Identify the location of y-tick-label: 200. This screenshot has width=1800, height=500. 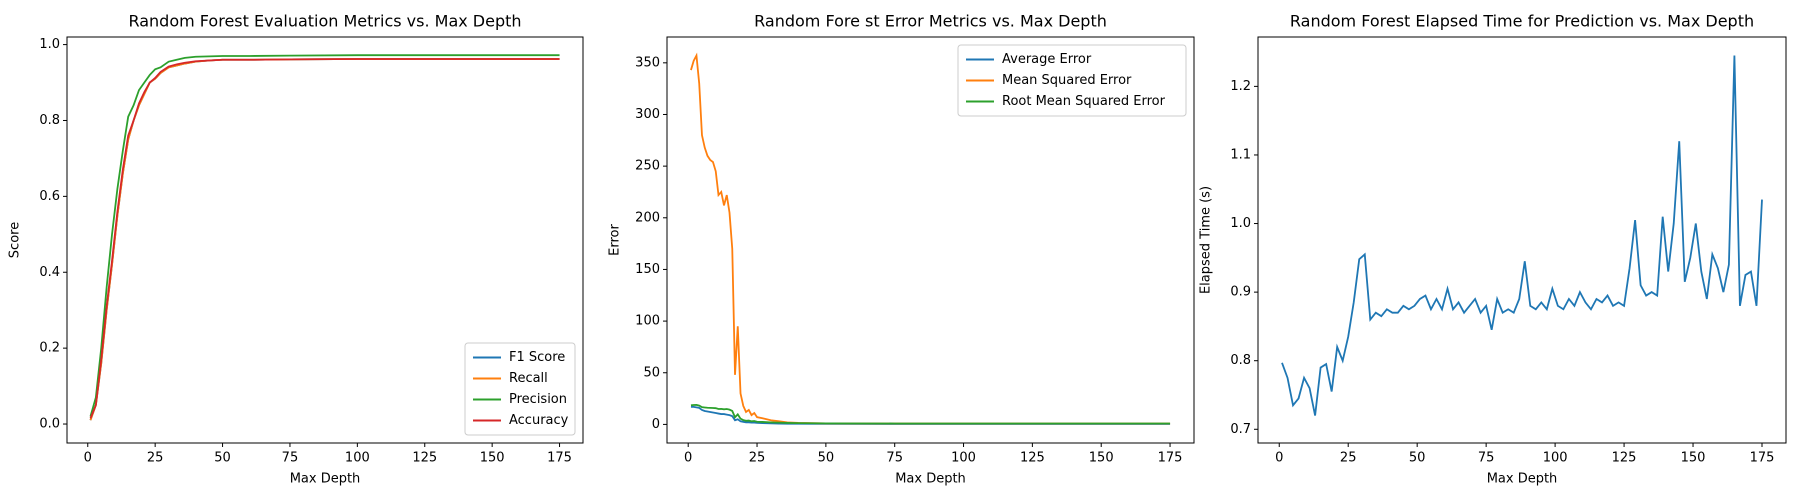
(647, 217).